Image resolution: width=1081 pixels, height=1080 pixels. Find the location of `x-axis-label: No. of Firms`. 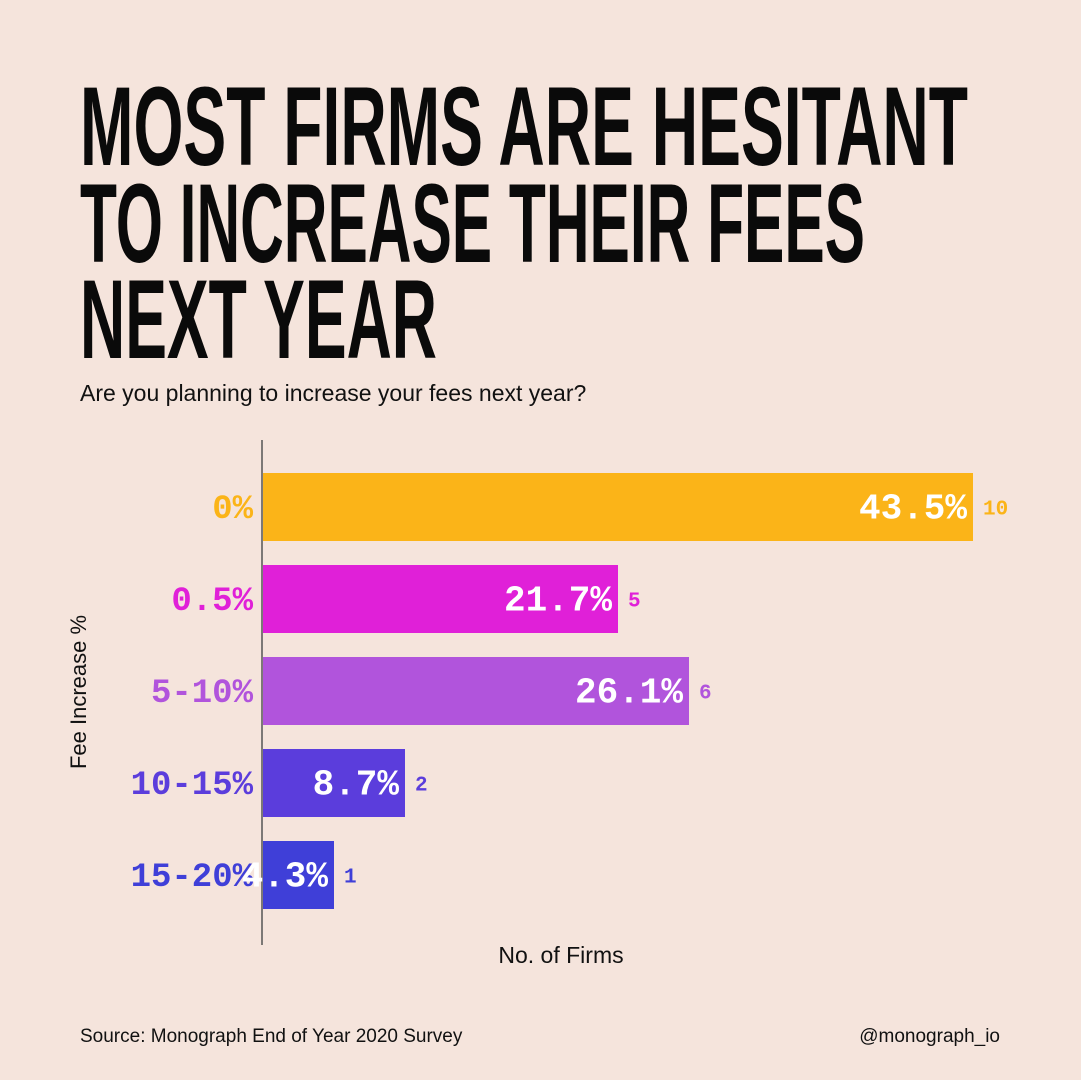

x-axis-label: No. of Firms is located at coordinates (560, 955).